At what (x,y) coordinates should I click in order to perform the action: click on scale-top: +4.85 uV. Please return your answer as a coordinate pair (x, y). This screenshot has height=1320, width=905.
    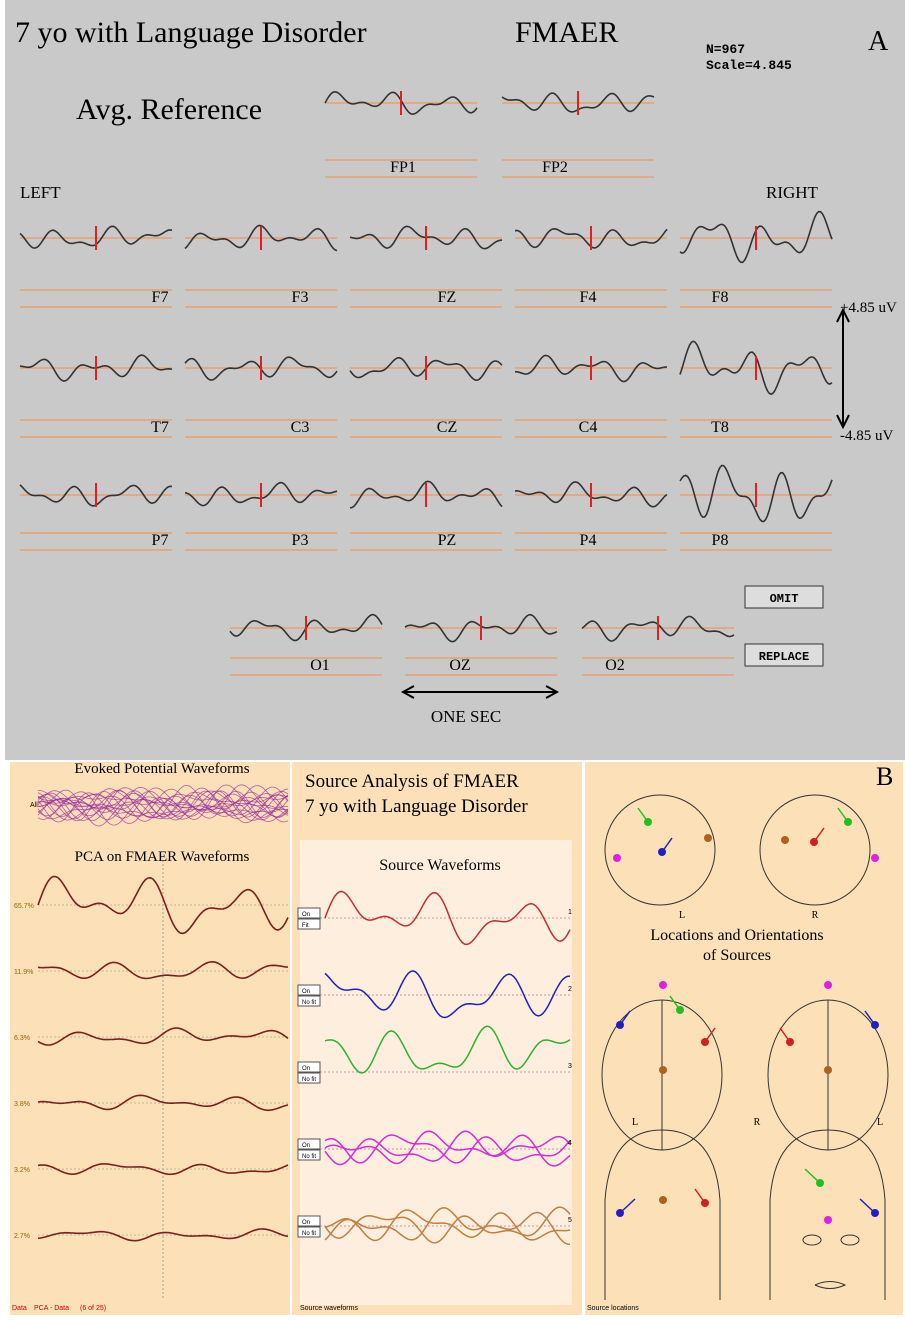
    Looking at the image, I should click on (868, 308).